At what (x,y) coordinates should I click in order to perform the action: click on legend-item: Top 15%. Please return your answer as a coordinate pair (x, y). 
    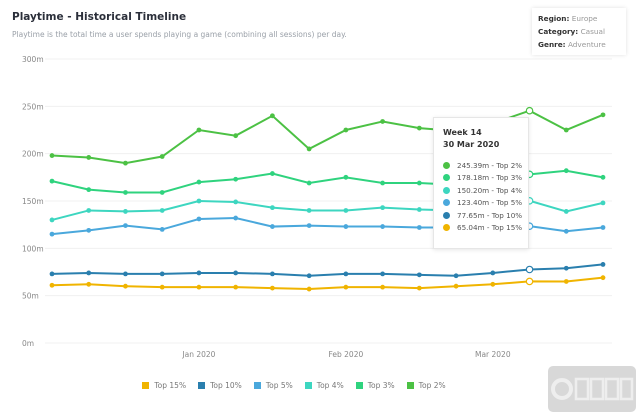
    Looking at the image, I should click on (164, 385).